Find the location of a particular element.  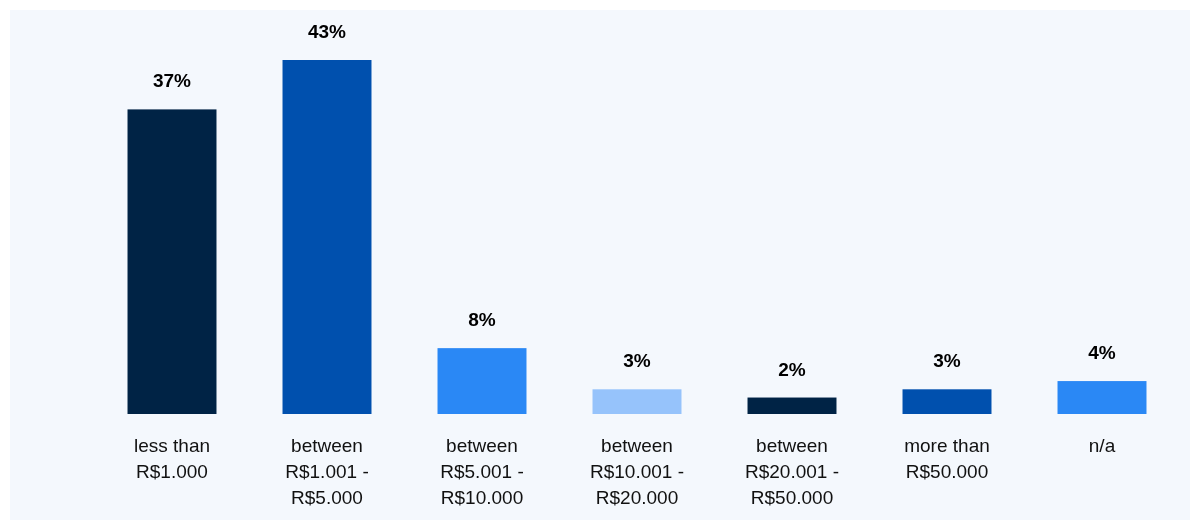

x-tick-label: less than R$1.000 is located at coordinates (172, 458).